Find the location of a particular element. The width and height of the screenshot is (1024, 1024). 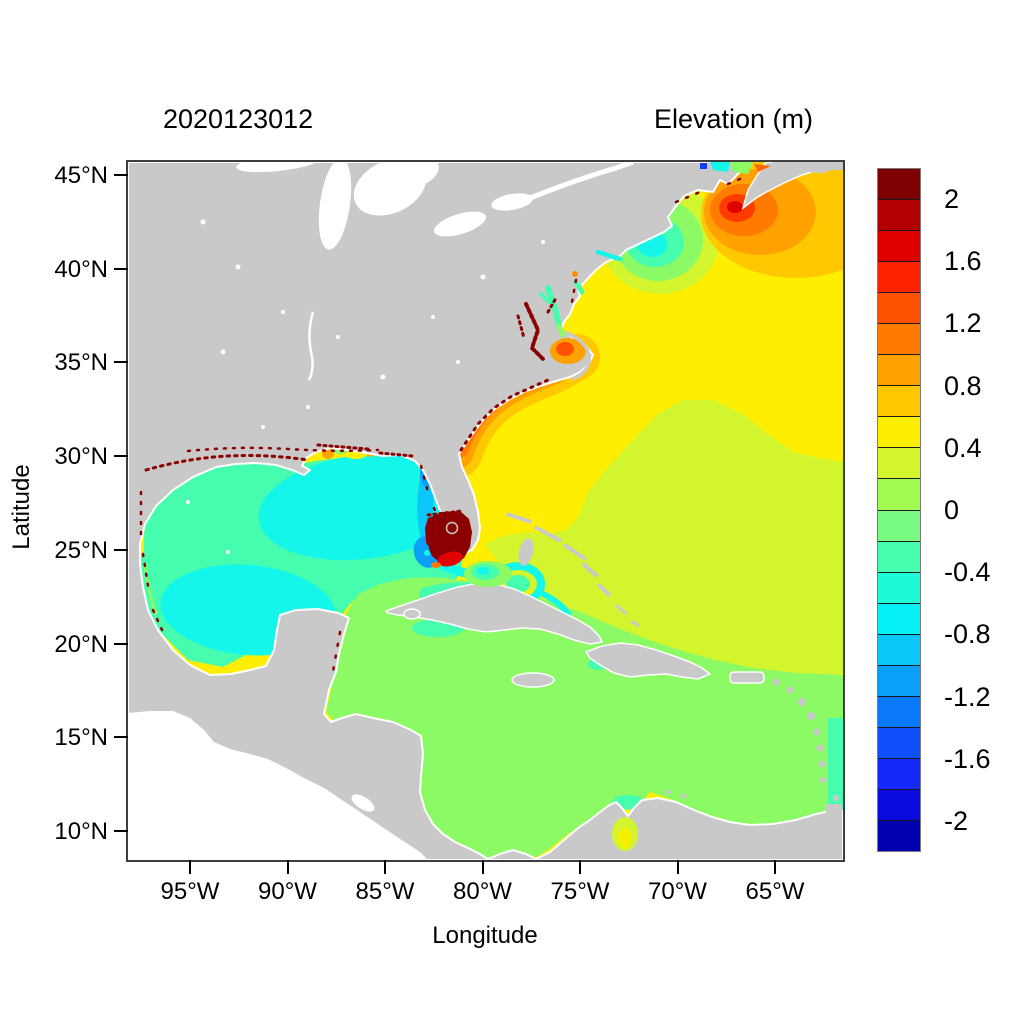

gulf-cyan-band is located at coordinates (363, 507).